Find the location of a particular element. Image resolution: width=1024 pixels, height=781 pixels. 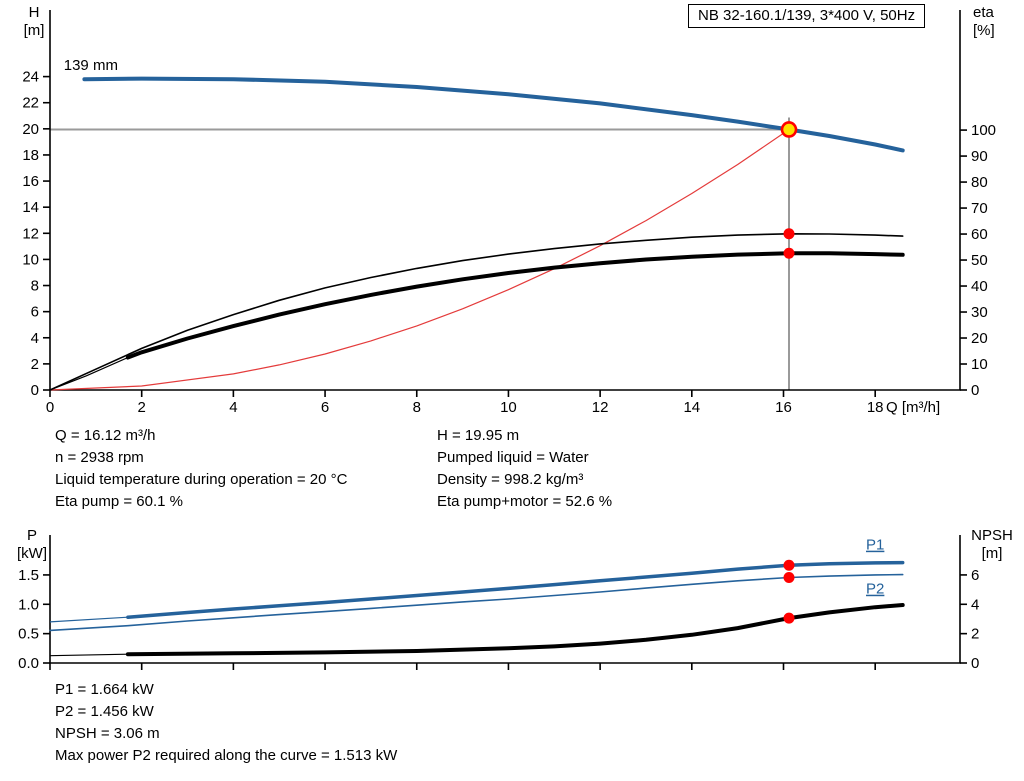

y-right-tick-label: 90 is located at coordinates (979, 156).